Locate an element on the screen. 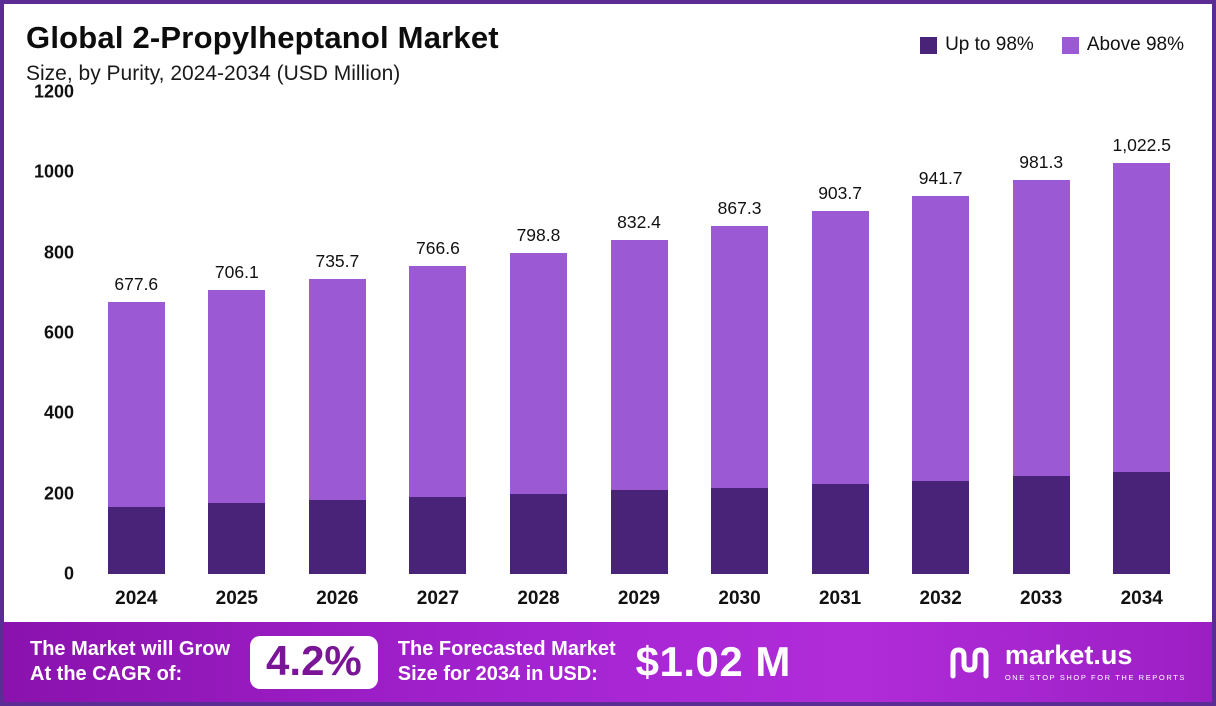 Image resolution: width=1216 pixels, height=706 pixels. forecast-caption-line2: Size for 2034 in USD: is located at coordinates (497, 674).